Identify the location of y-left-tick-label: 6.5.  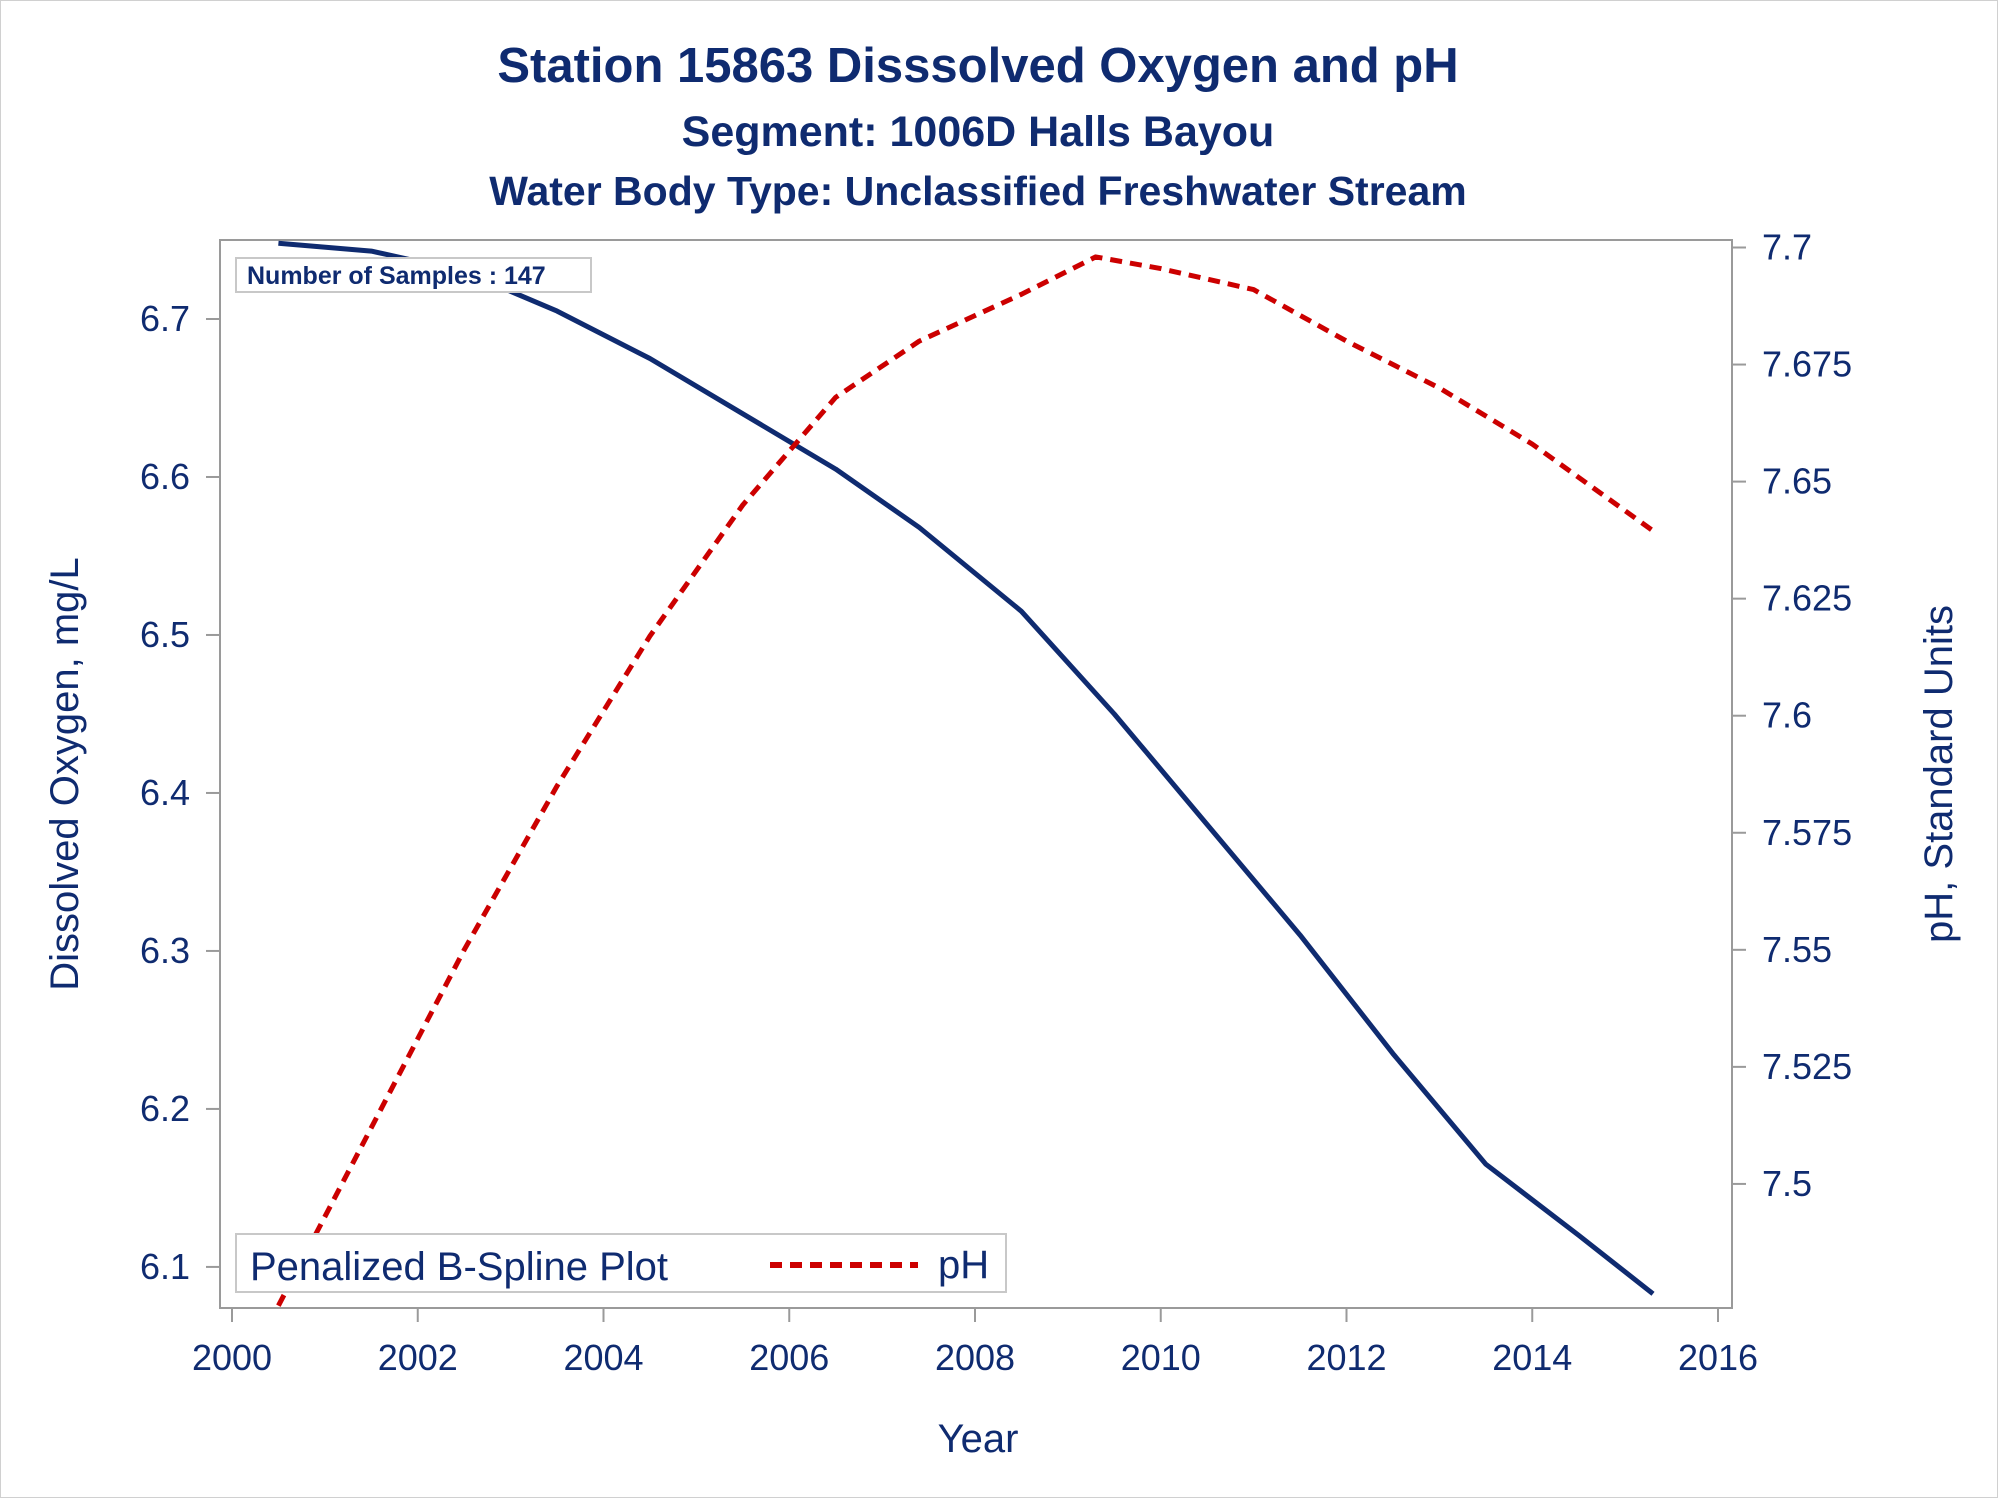
(165, 634).